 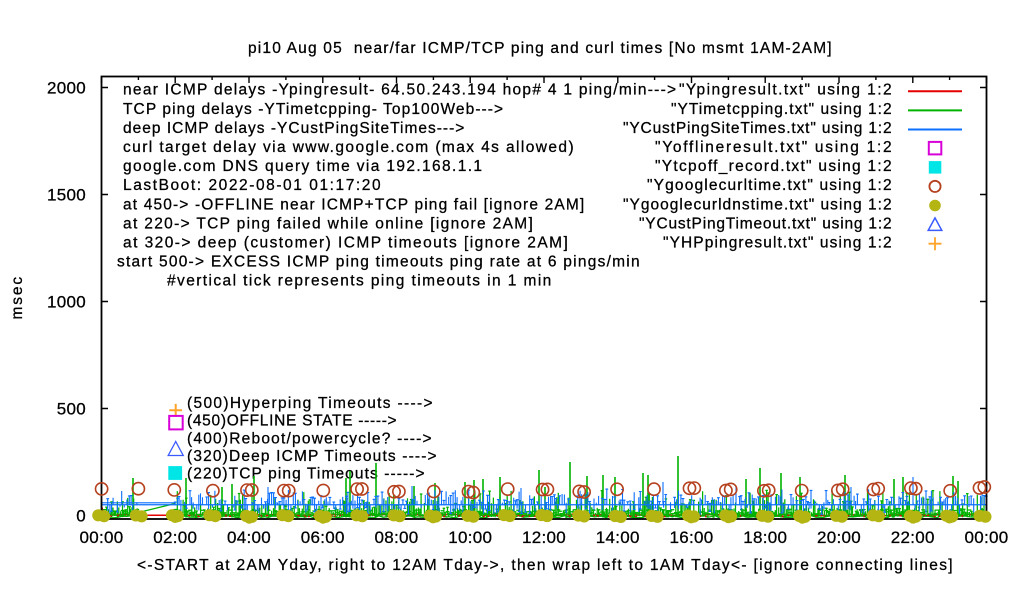 I want to click on svg-text: "Yofflineresult.txt" using 1:2, so click(x=773, y=147).